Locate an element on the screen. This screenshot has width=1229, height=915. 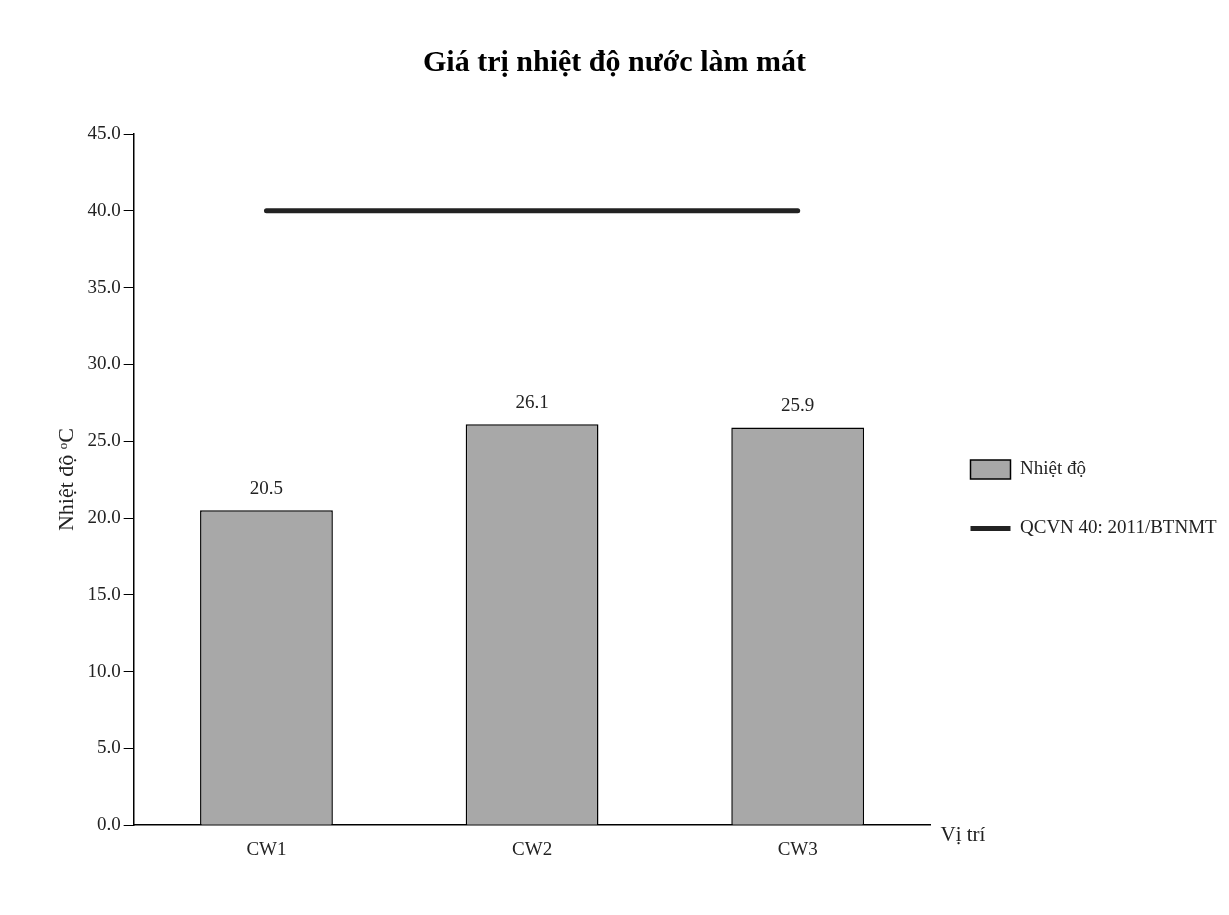
y-tick-label: 30.0 is located at coordinates (104, 363).